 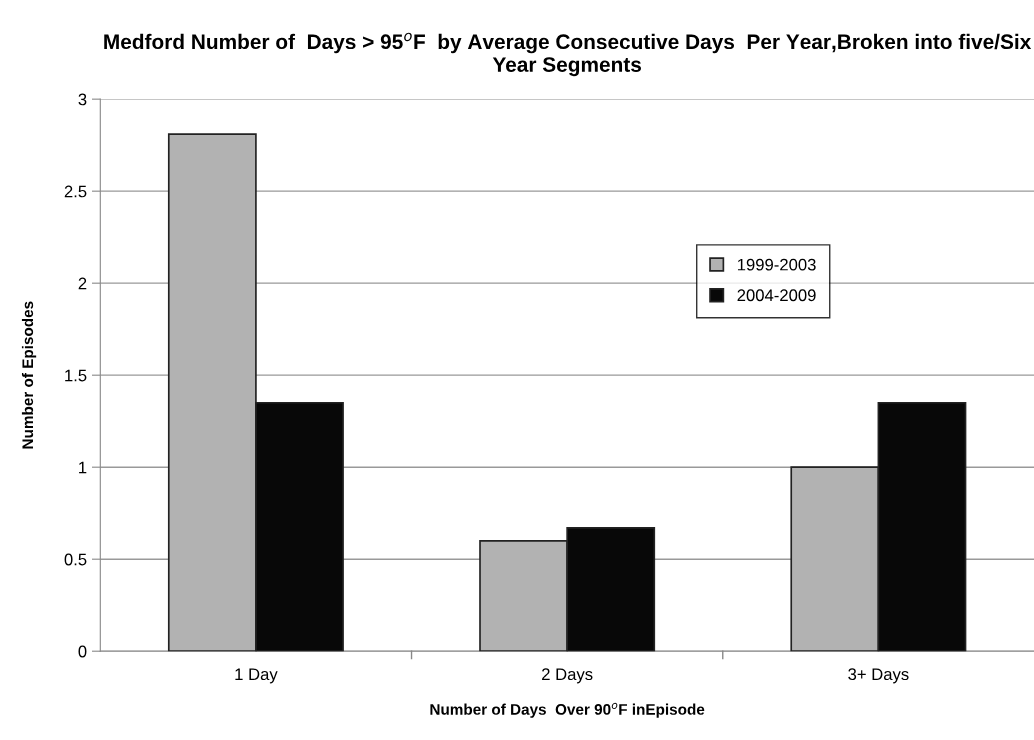 I want to click on legend-label: 2004-2009, so click(x=776, y=295).